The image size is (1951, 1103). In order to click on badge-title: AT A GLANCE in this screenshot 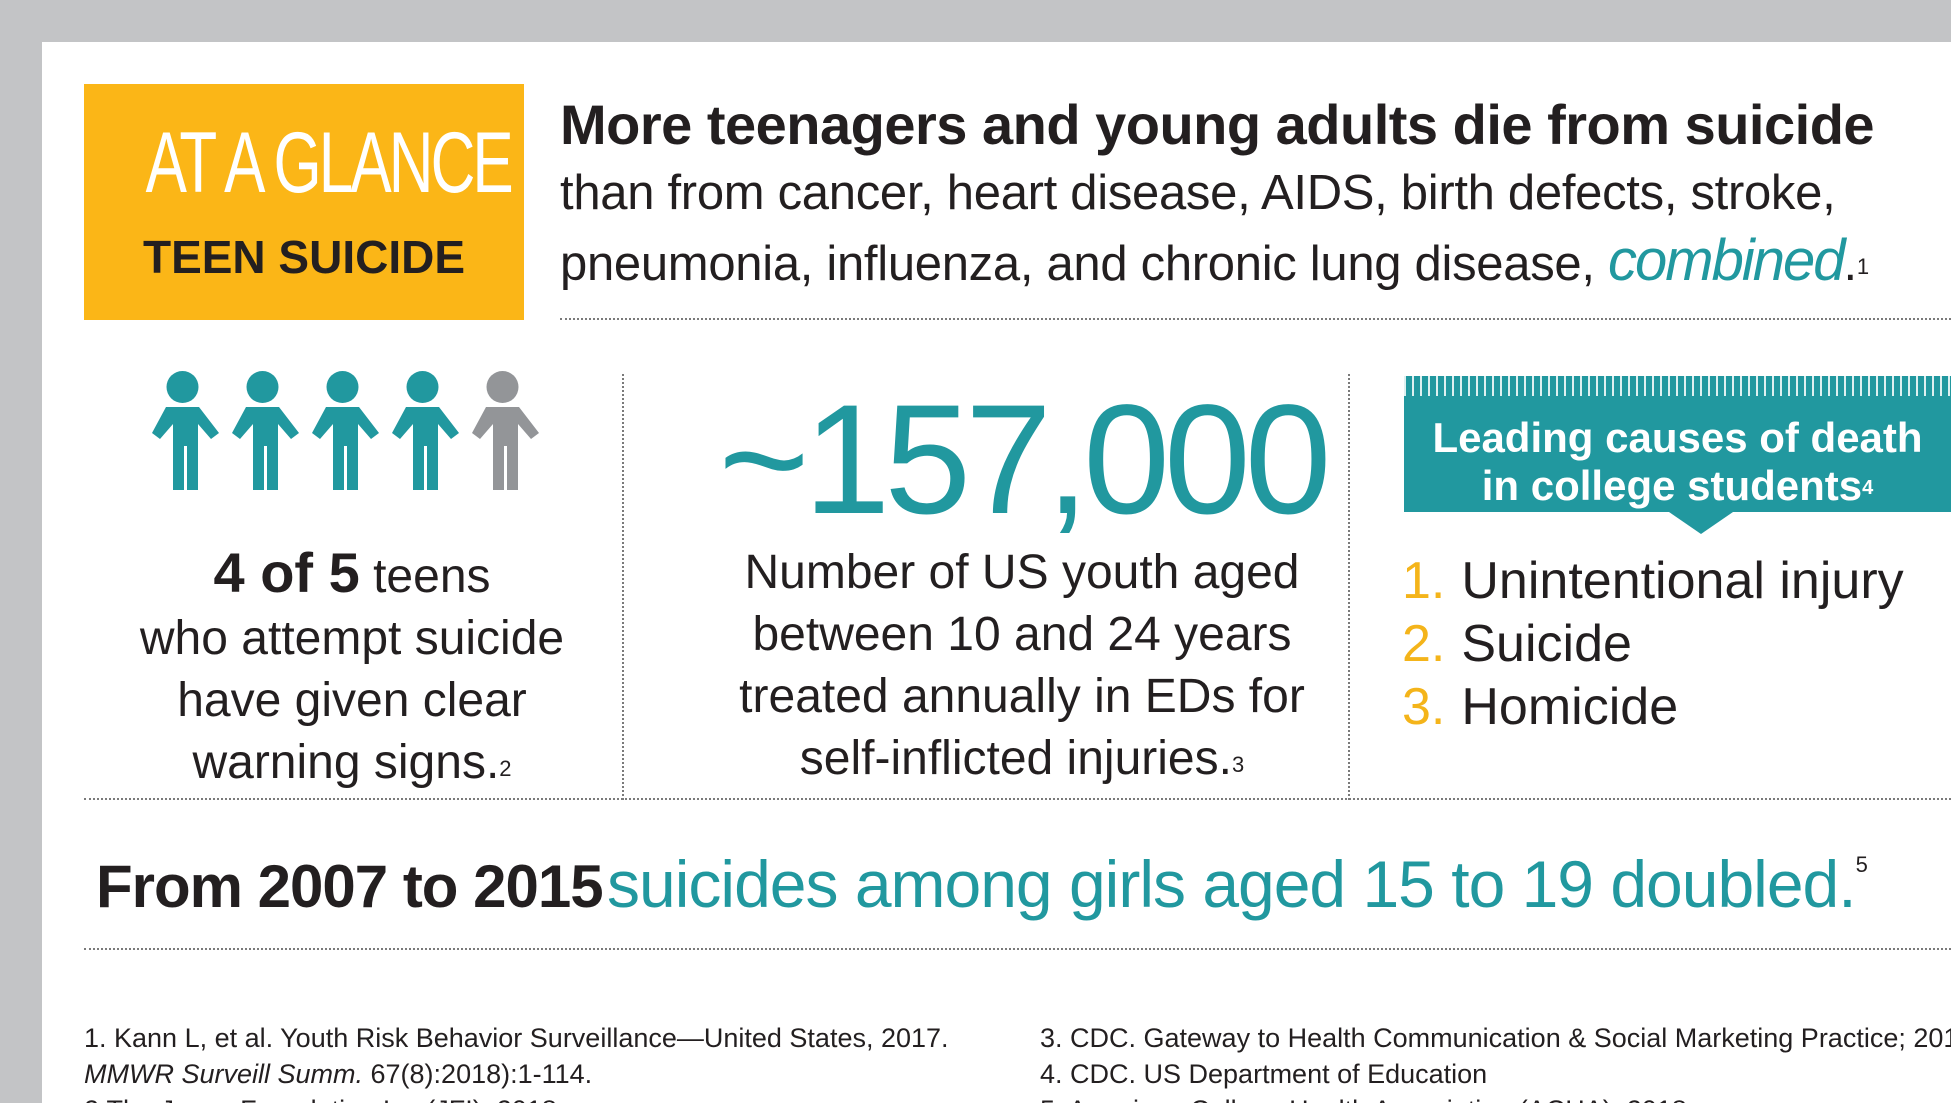, I will do `click(329, 163)`.